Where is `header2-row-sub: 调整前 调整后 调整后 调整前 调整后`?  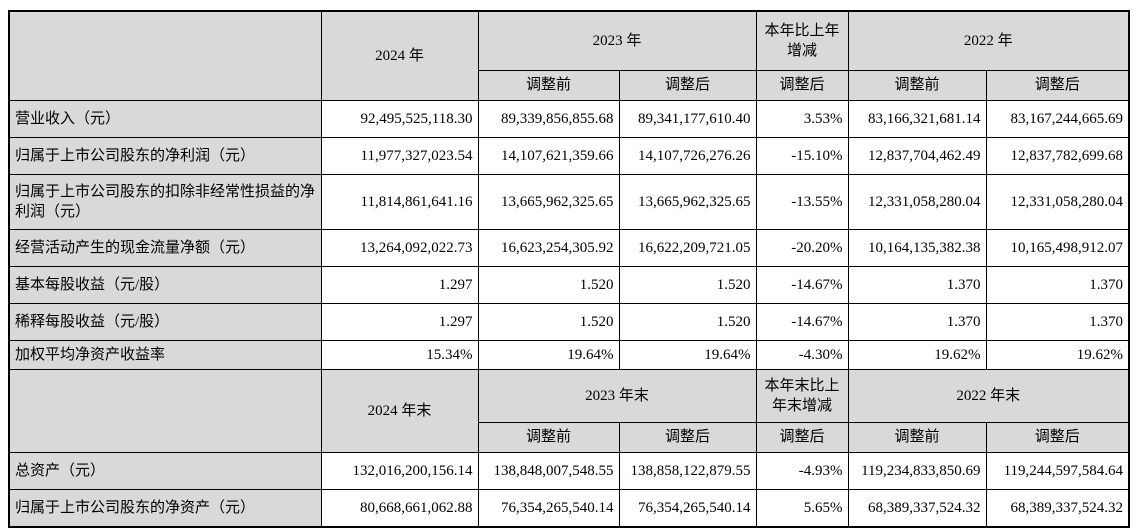 header2-row-sub: 调整前 调整后 调整后 调整前 调整后 is located at coordinates (569, 437).